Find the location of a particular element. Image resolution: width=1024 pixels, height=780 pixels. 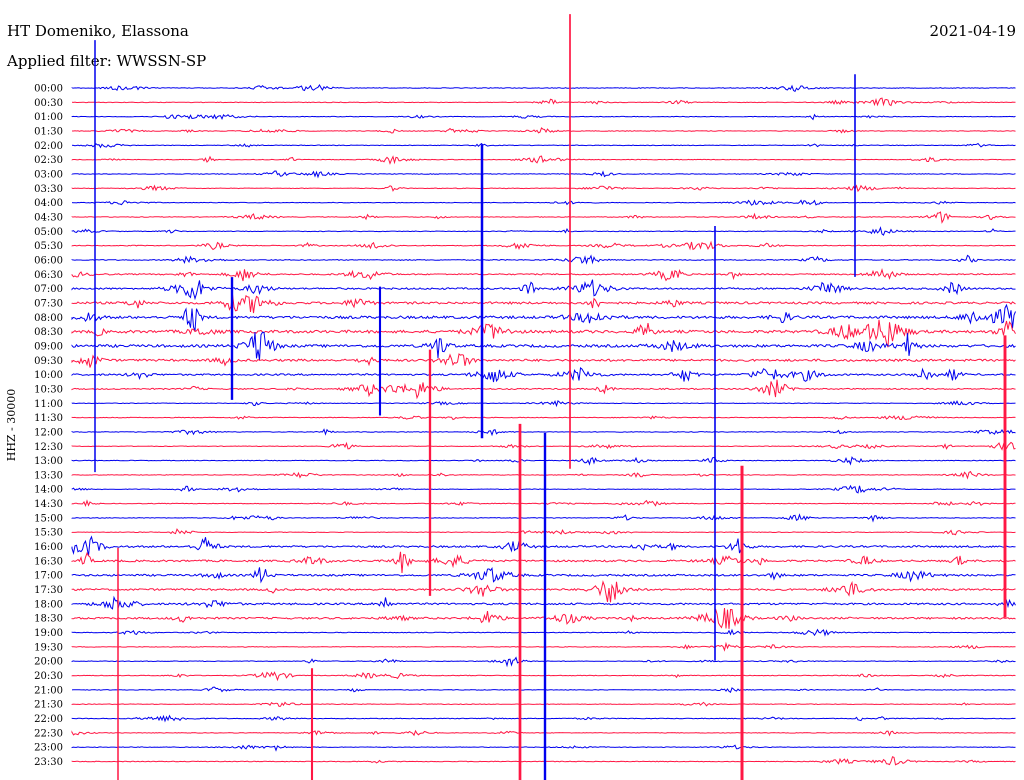

row-label: 11:00 is located at coordinates (48, 404).